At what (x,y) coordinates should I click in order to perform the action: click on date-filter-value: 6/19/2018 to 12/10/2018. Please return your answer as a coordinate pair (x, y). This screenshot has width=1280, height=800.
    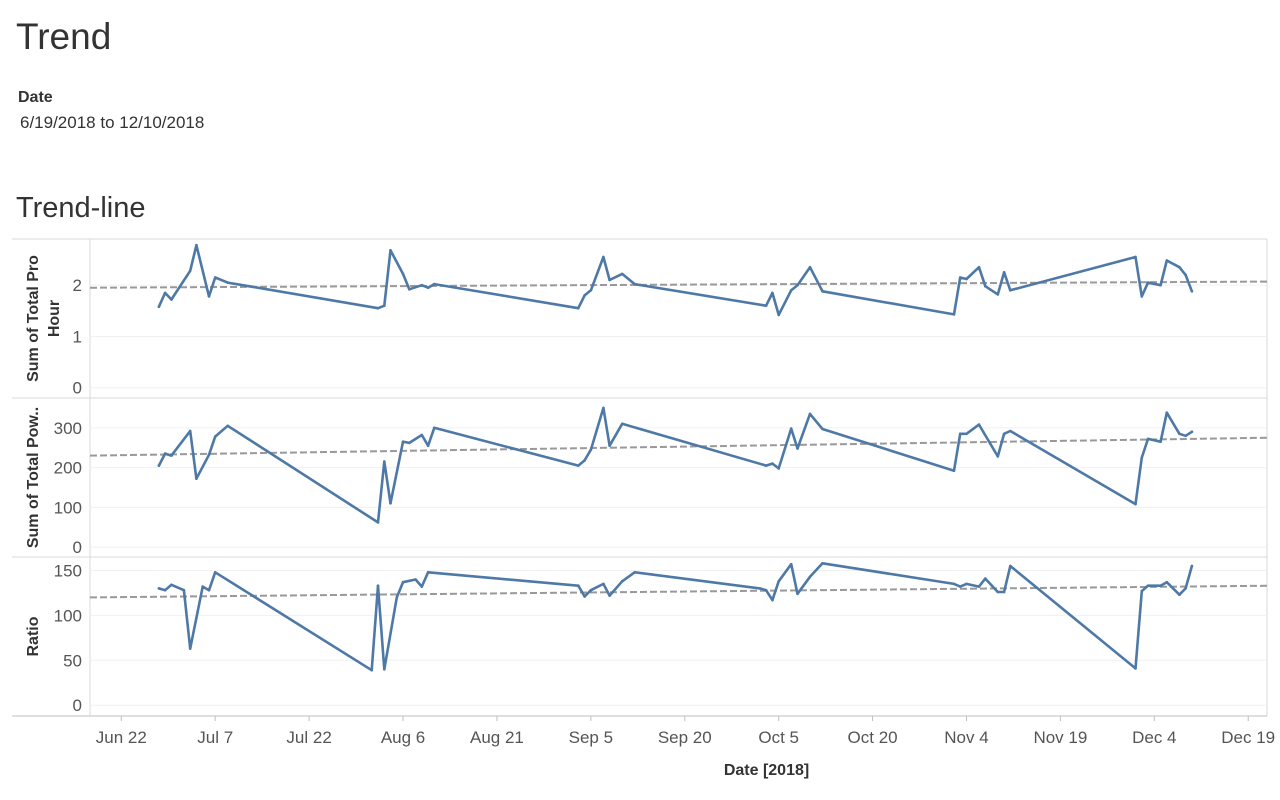
    Looking at the image, I should click on (112, 122).